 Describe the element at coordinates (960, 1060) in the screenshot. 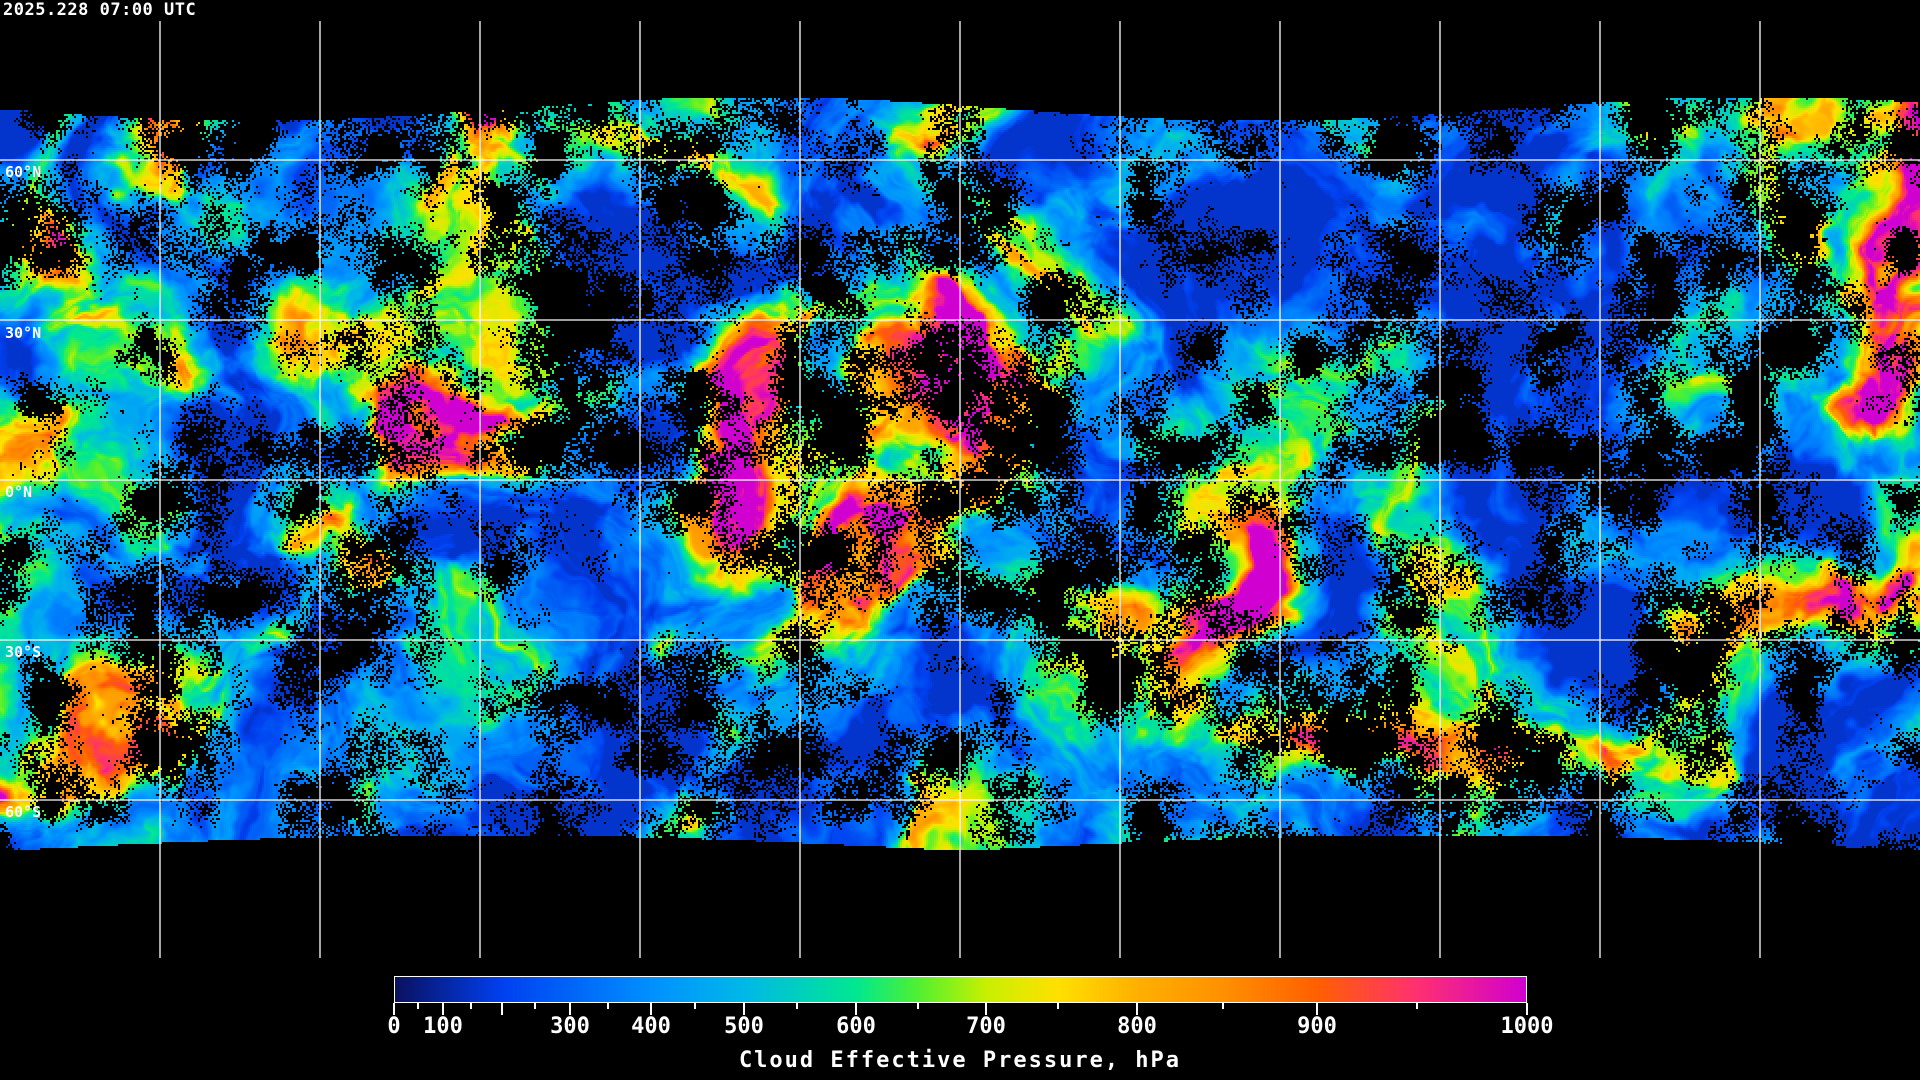

I see `colorbar-title: Cloud Effective Pressure, hPa` at that location.